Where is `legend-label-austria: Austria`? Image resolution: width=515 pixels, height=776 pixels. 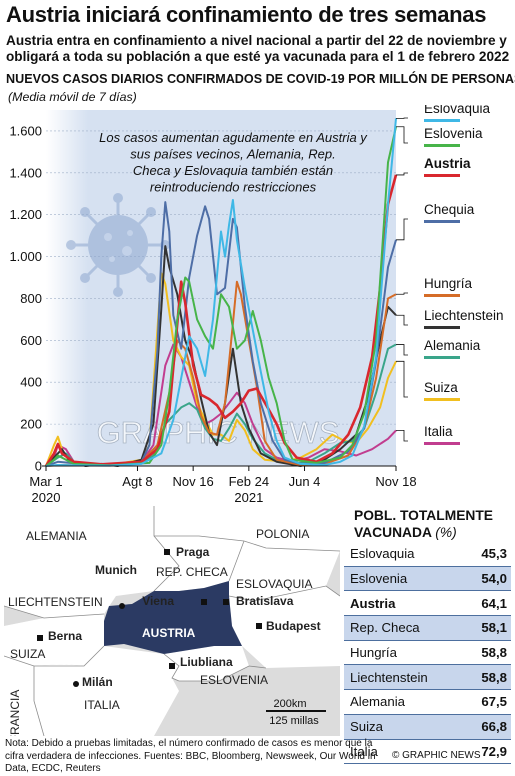 legend-label-austria: Austria is located at coordinates (447, 163).